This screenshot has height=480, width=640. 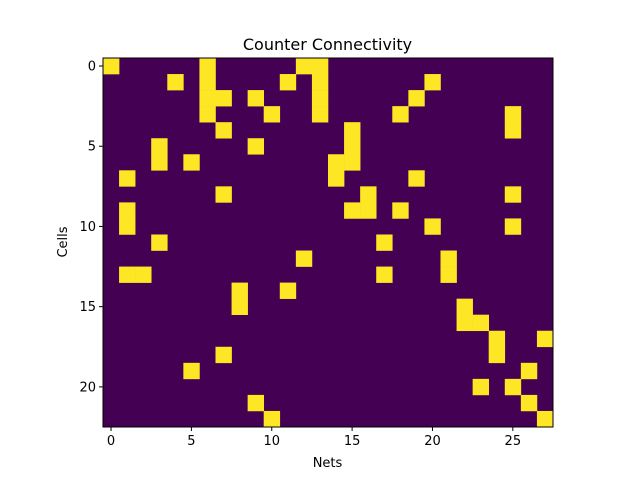 What do you see at coordinates (92, 147) in the screenshot?
I see `y-tick-label: 5` at bounding box center [92, 147].